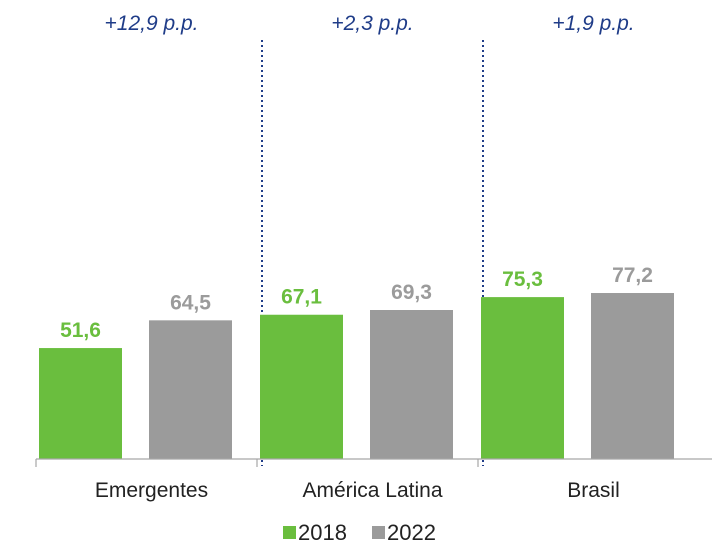 This screenshot has height=547, width=712. What do you see at coordinates (80, 403) in the screenshot?
I see `bar-2018-emergentes` at bounding box center [80, 403].